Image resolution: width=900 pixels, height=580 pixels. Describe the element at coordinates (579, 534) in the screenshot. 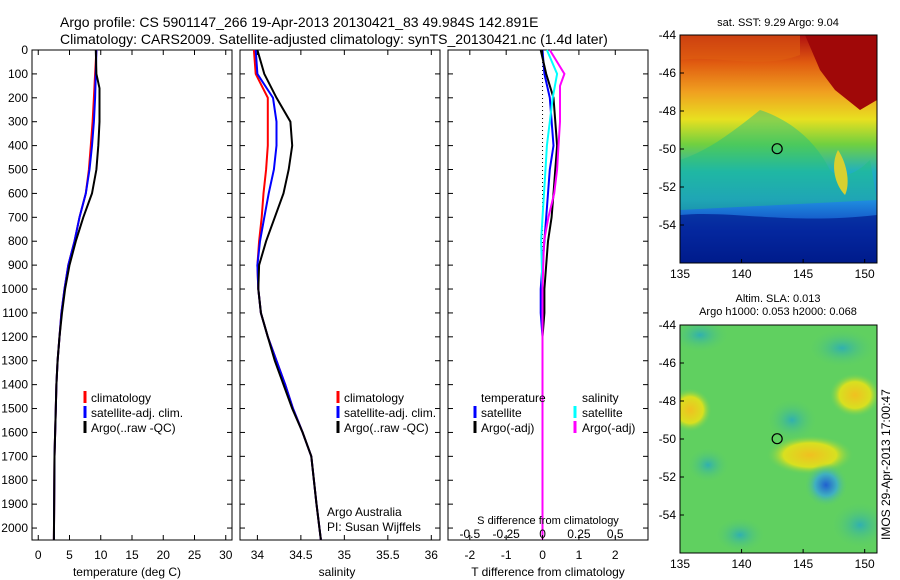

I see `x-tick-label-salinity: 0.25` at that location.